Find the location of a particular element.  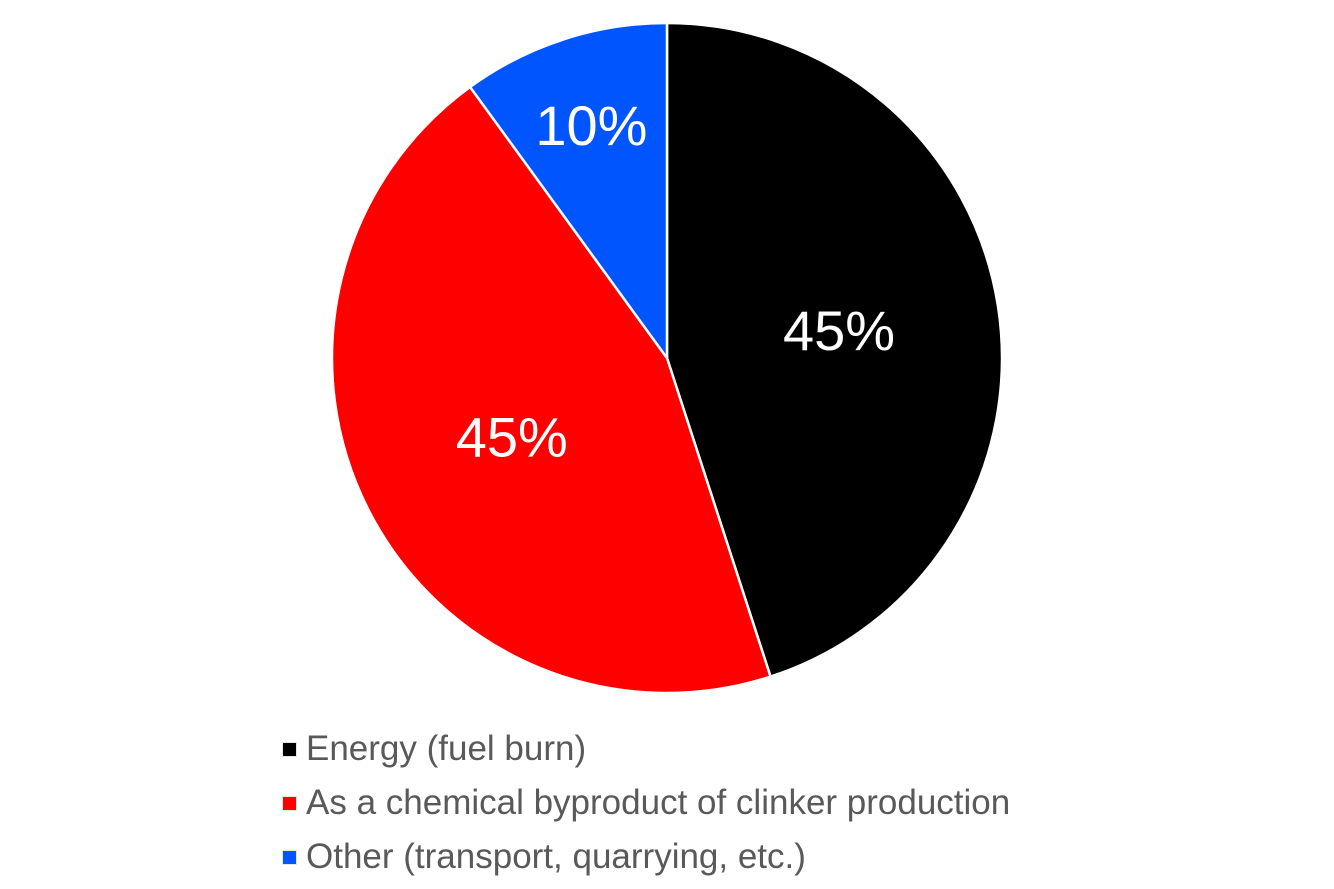

data-label-energy: 45% is located at coordinates (839, 330).